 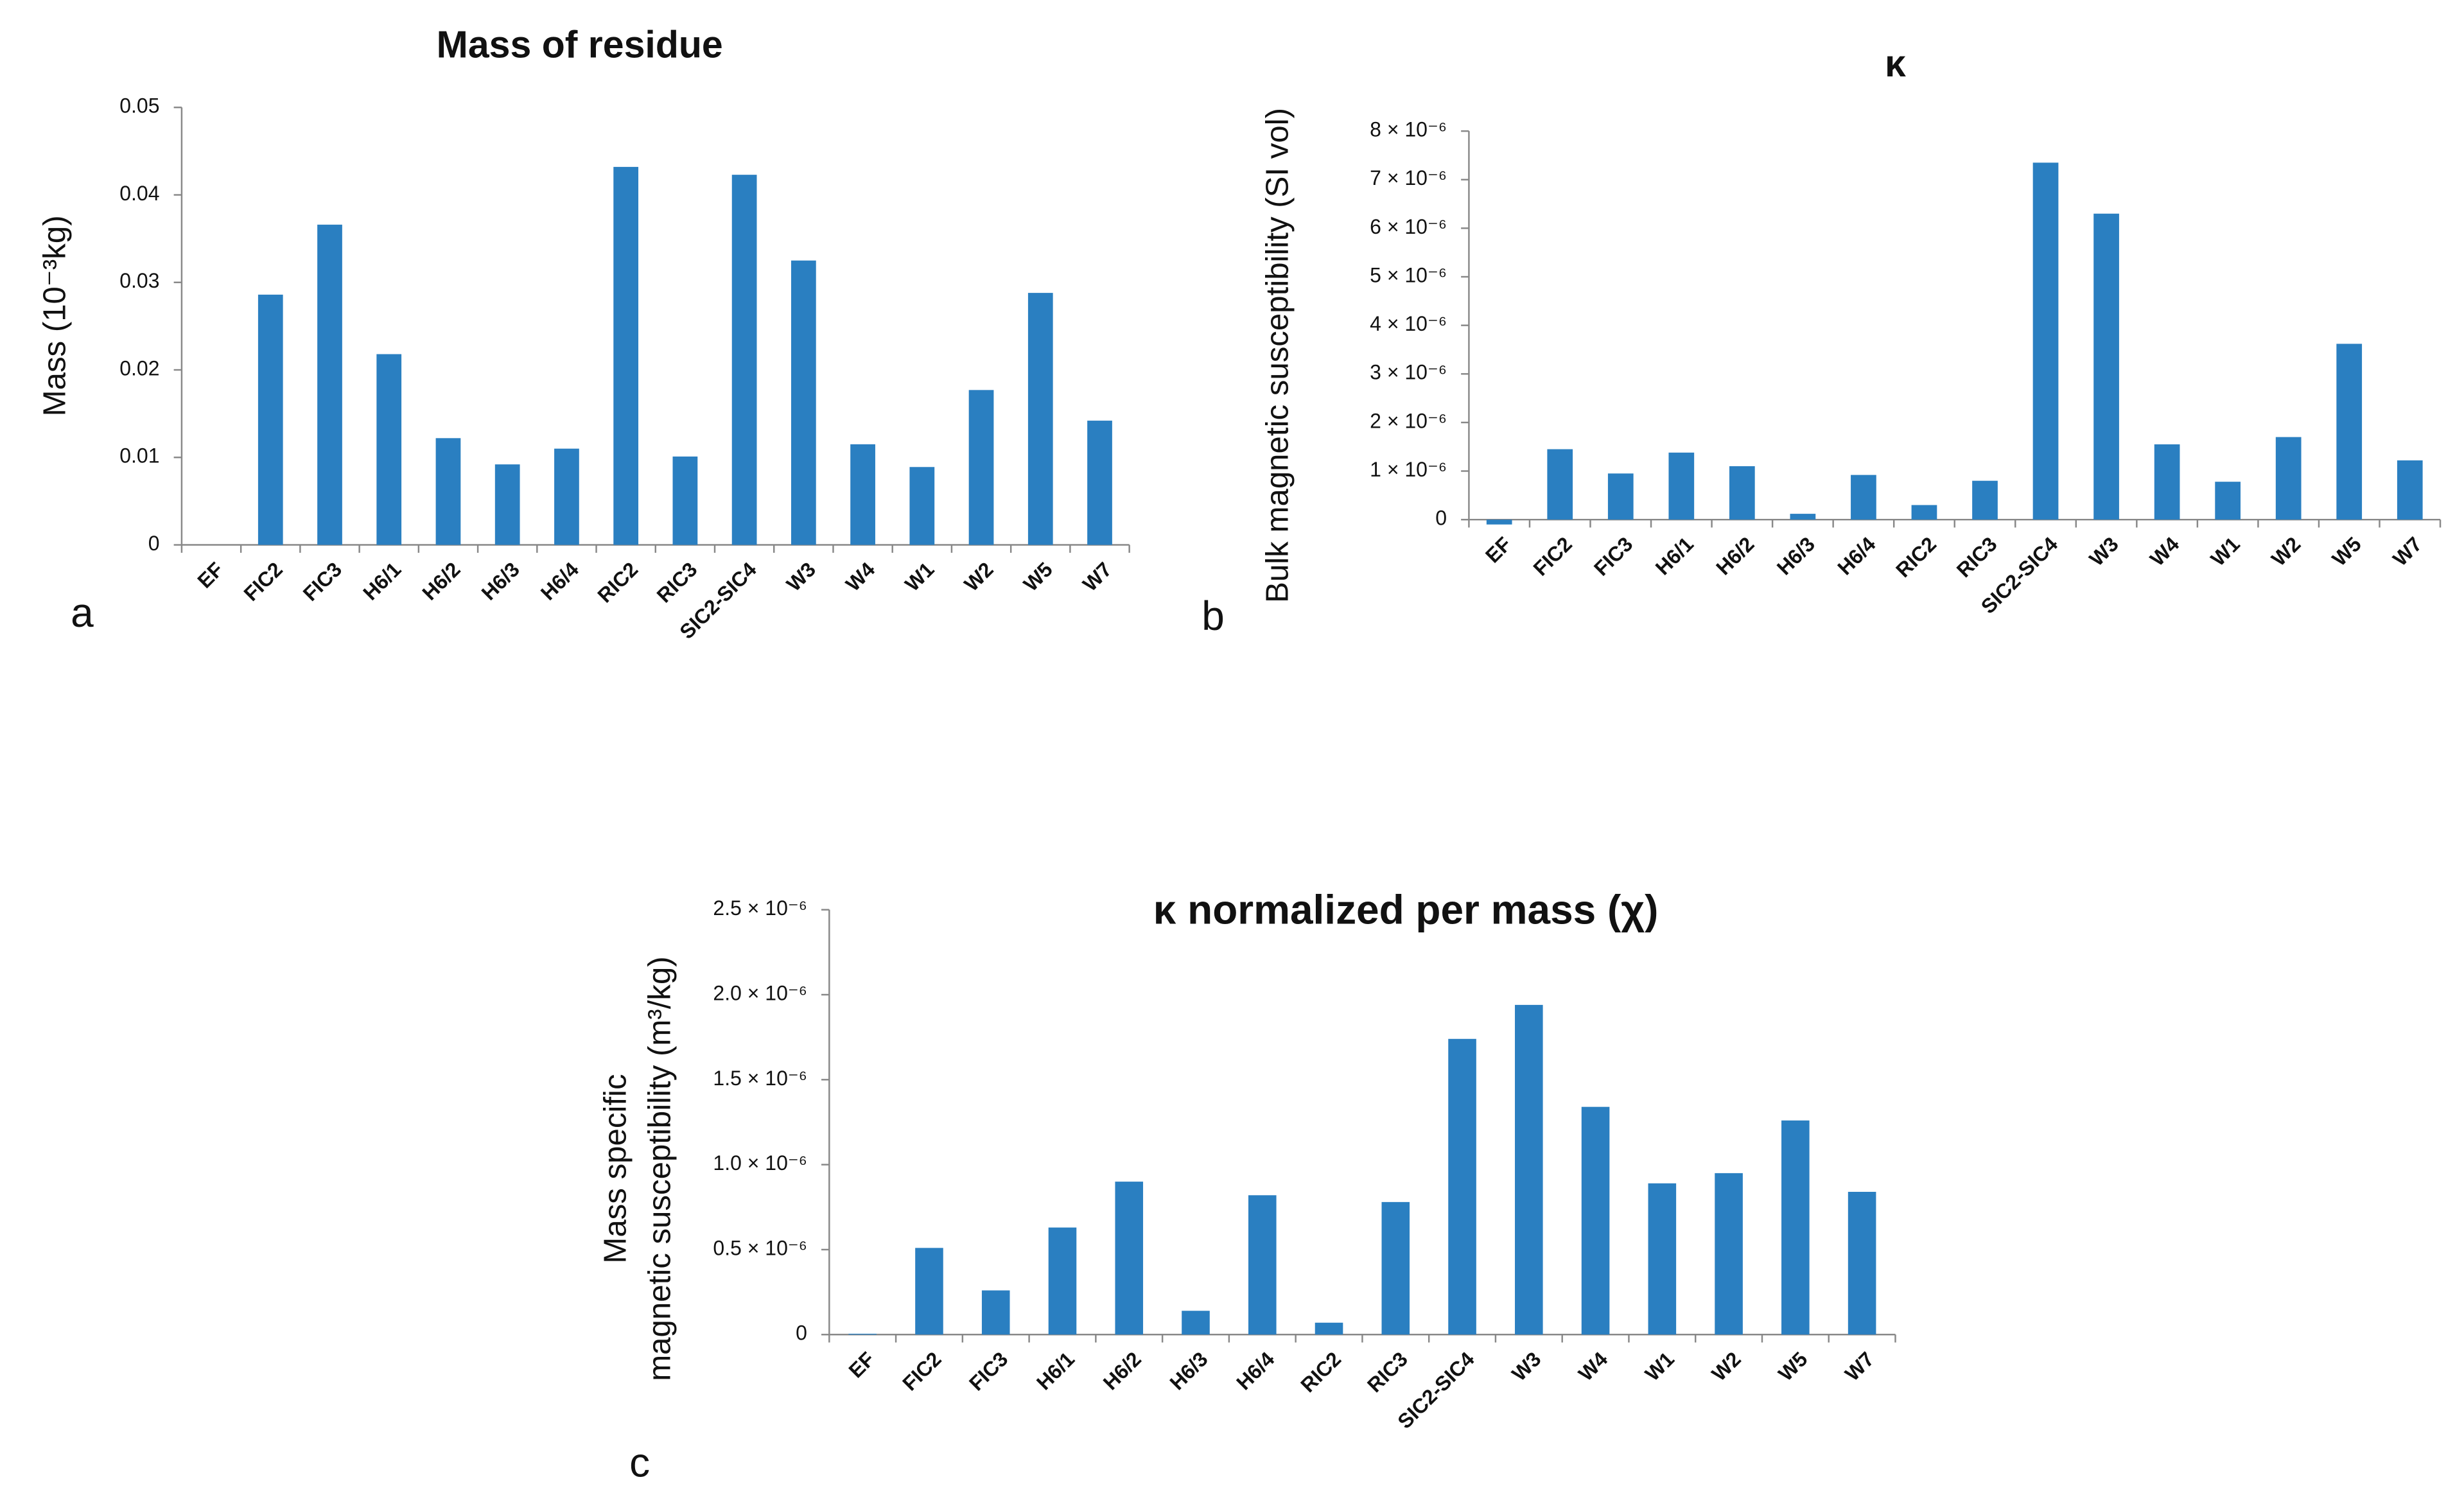 What do you see at coordinates (760, 1247) in the screenshot?
I see `y-tick-label: 0.5 × 10⁻⁶` at bounding box center [760, 1247].